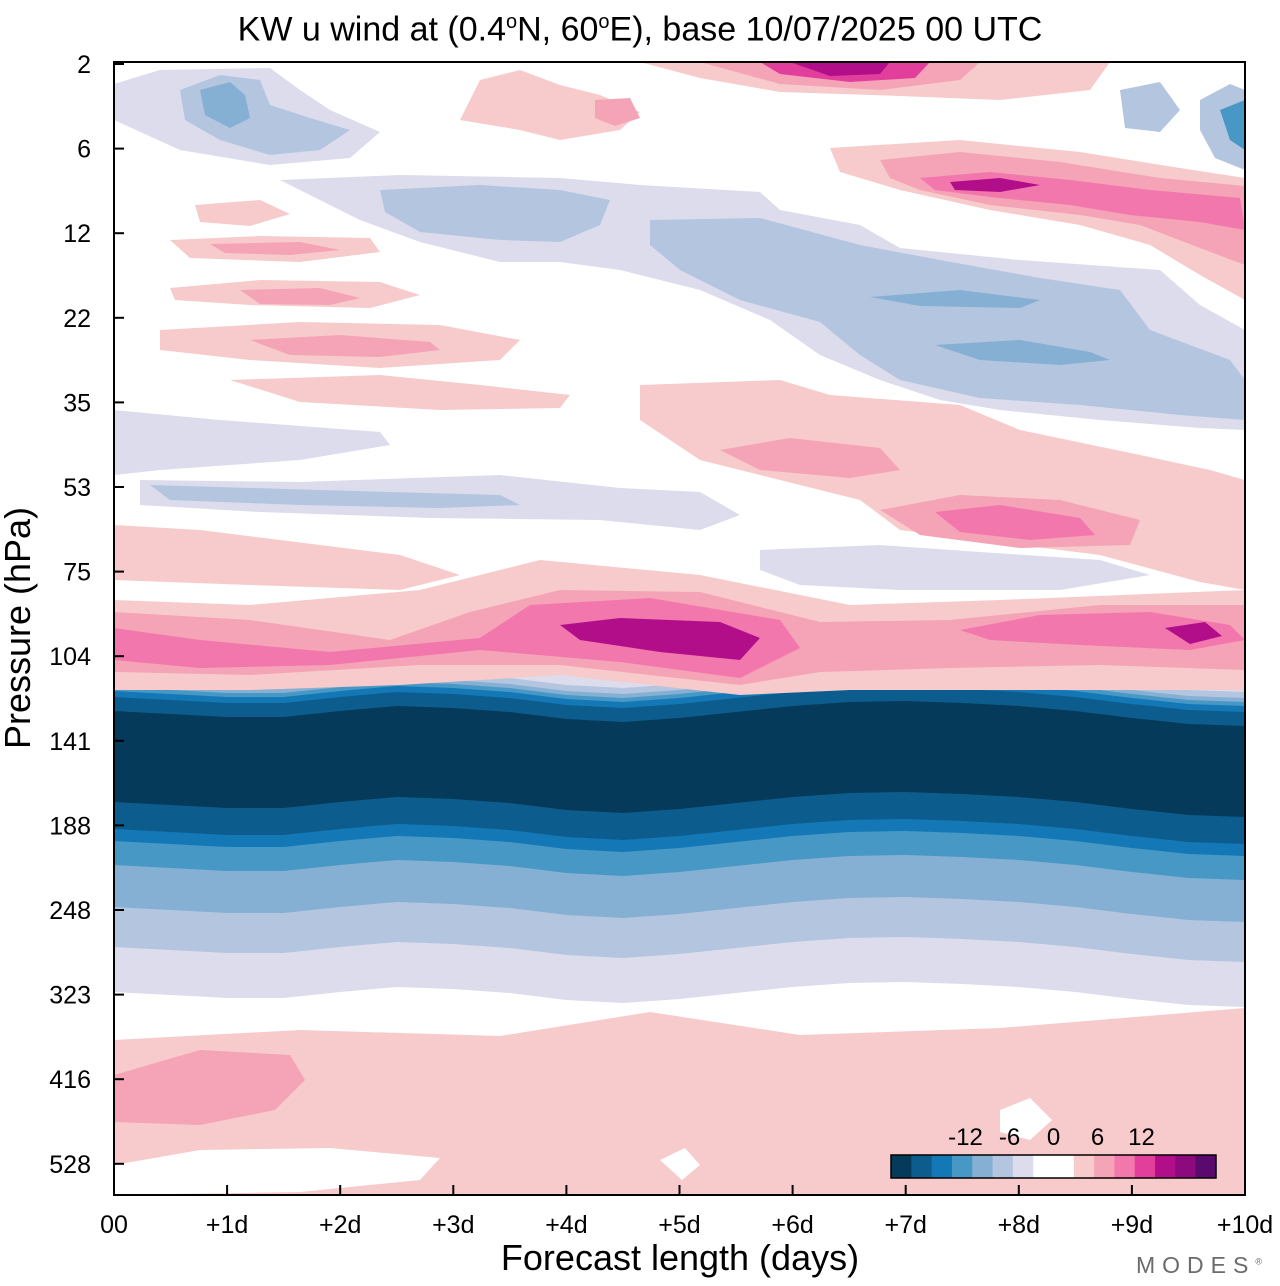 This screenshot has width=1280, height=1286. What do you see at coordinates (1245, 1225) in the screenshot?
I see `x-tick-label: +10d` at bounding box center [1245, 1225].